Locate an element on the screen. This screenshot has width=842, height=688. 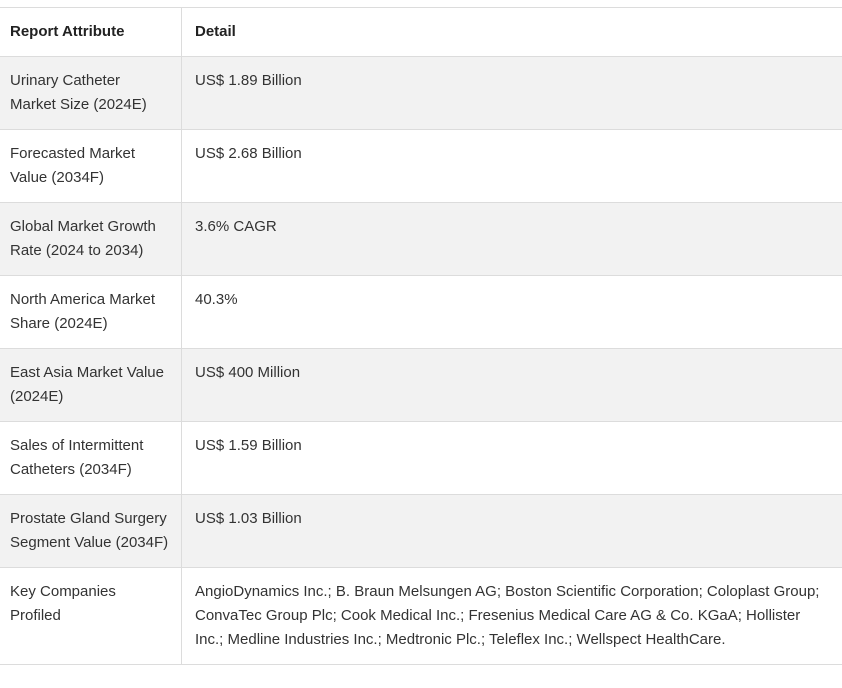
header-row: Report Attribute Detail is located at coordinates (421, 32).